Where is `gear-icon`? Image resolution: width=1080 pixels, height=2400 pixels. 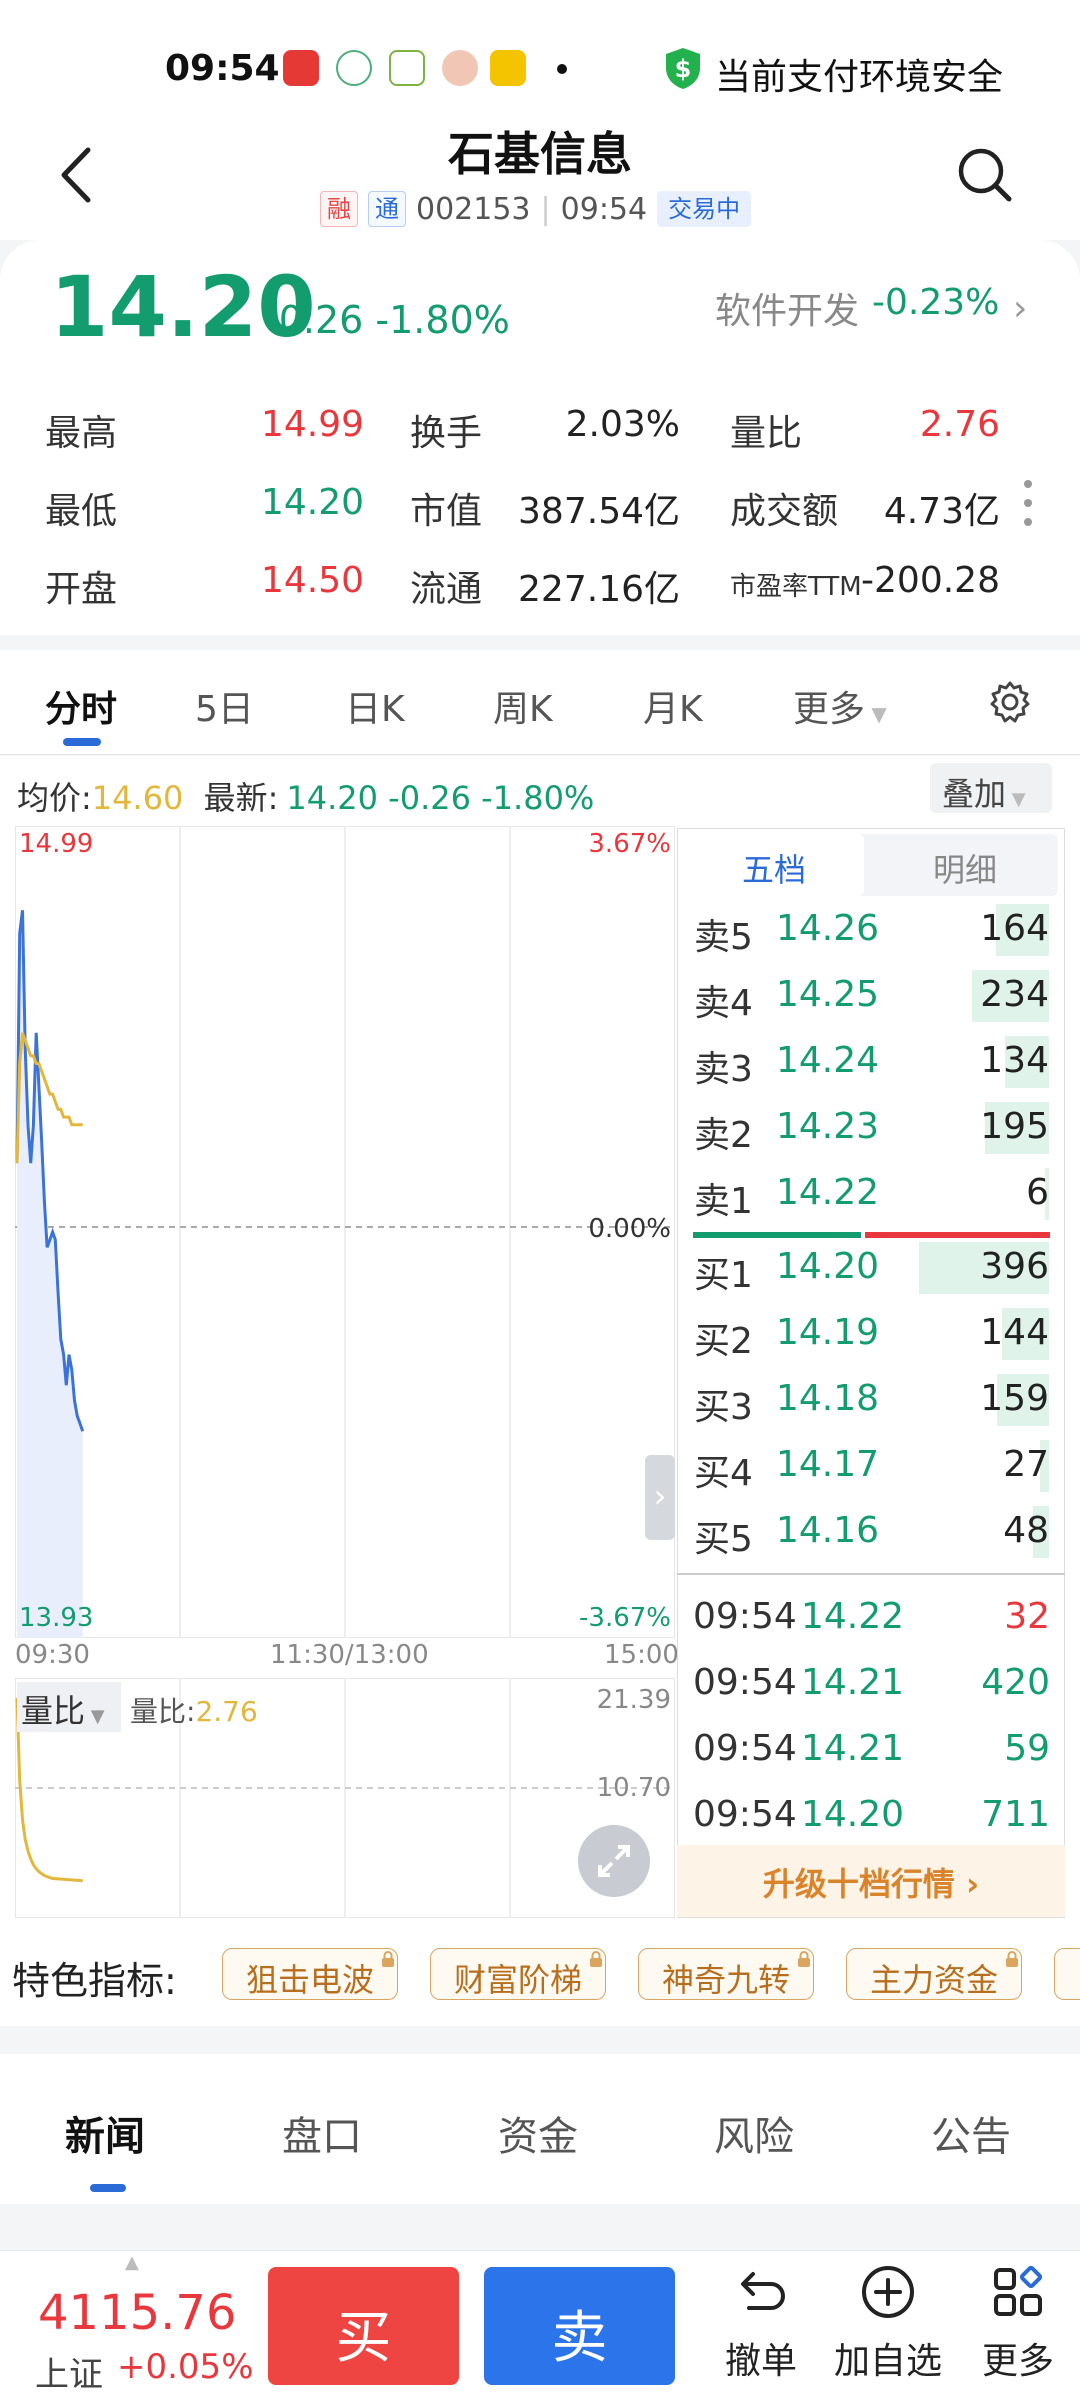
gear-icon is located at coordinates (1010, 702).